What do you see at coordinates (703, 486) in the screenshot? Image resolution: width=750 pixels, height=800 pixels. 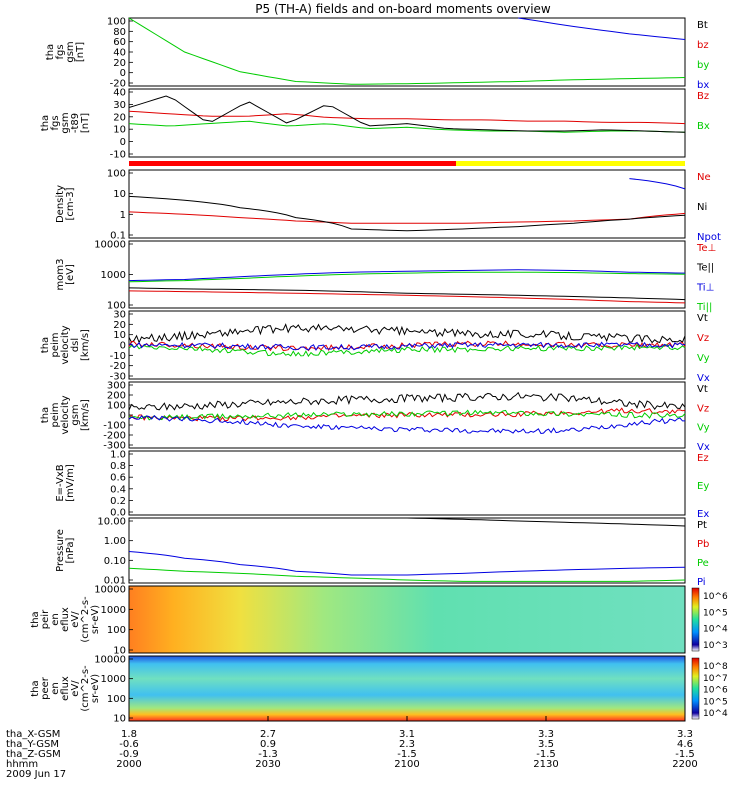 I see `legend-label: Ey` at bounding box center [703, 486].